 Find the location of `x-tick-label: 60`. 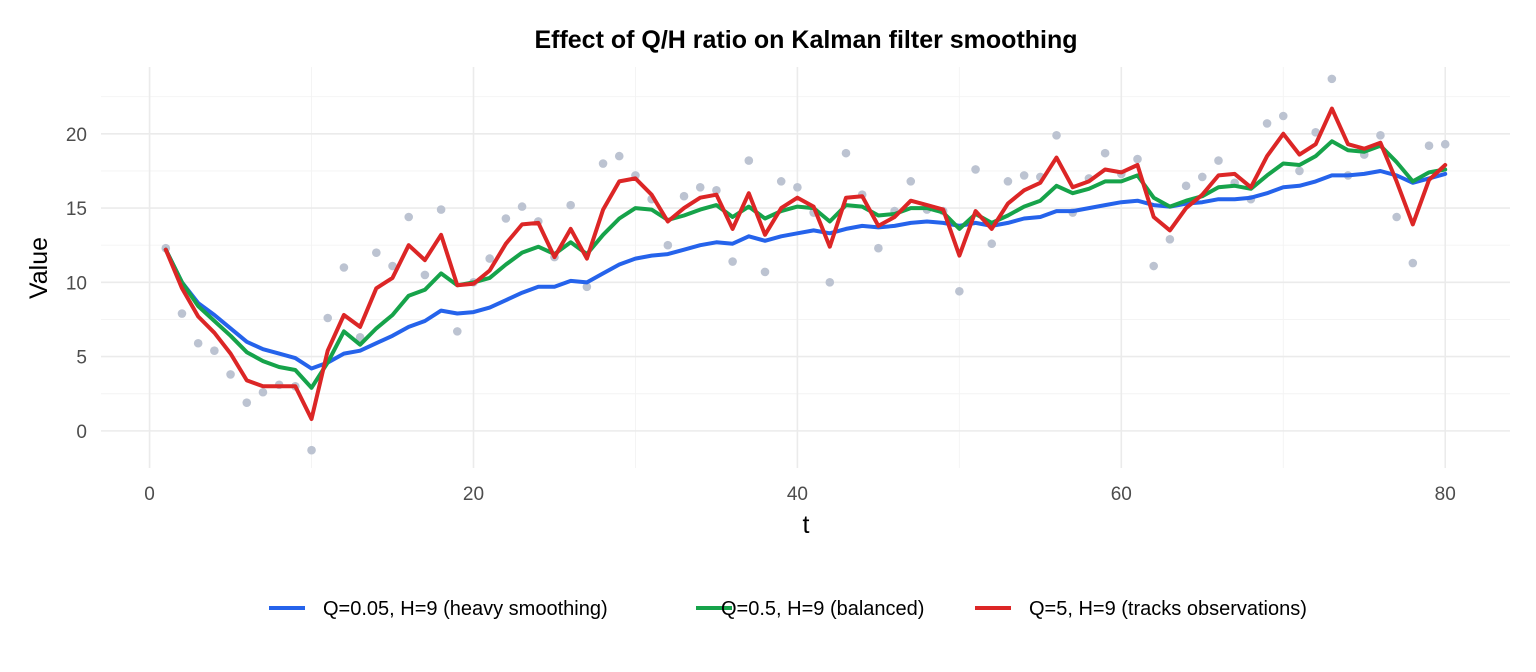

x-tick-label: 60 is located at coordinates (1121, 494).